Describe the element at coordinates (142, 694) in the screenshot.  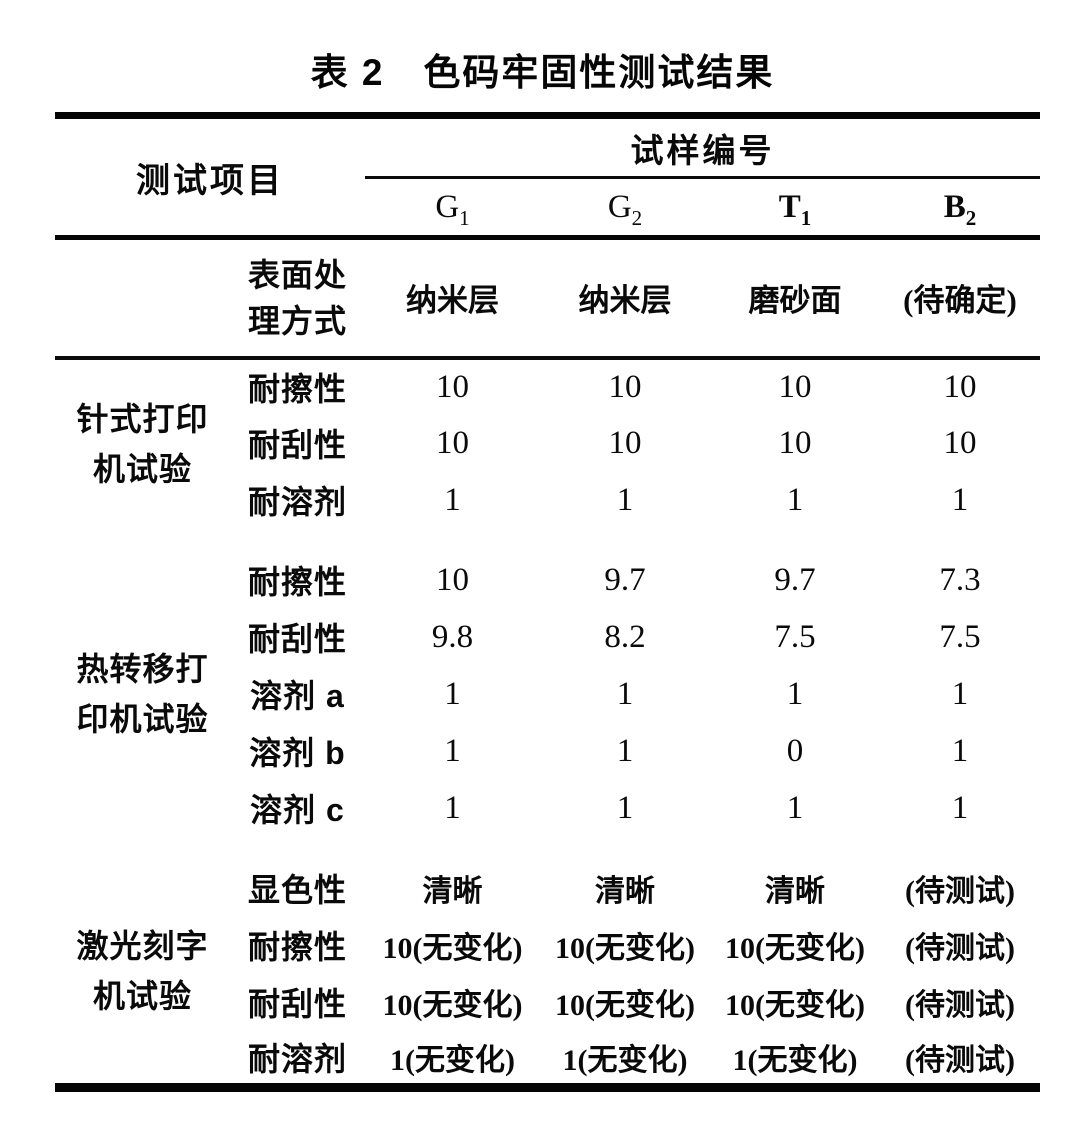
I see `section-label-thermal-transfer-printer: 热转移打 印机试验` at that location.